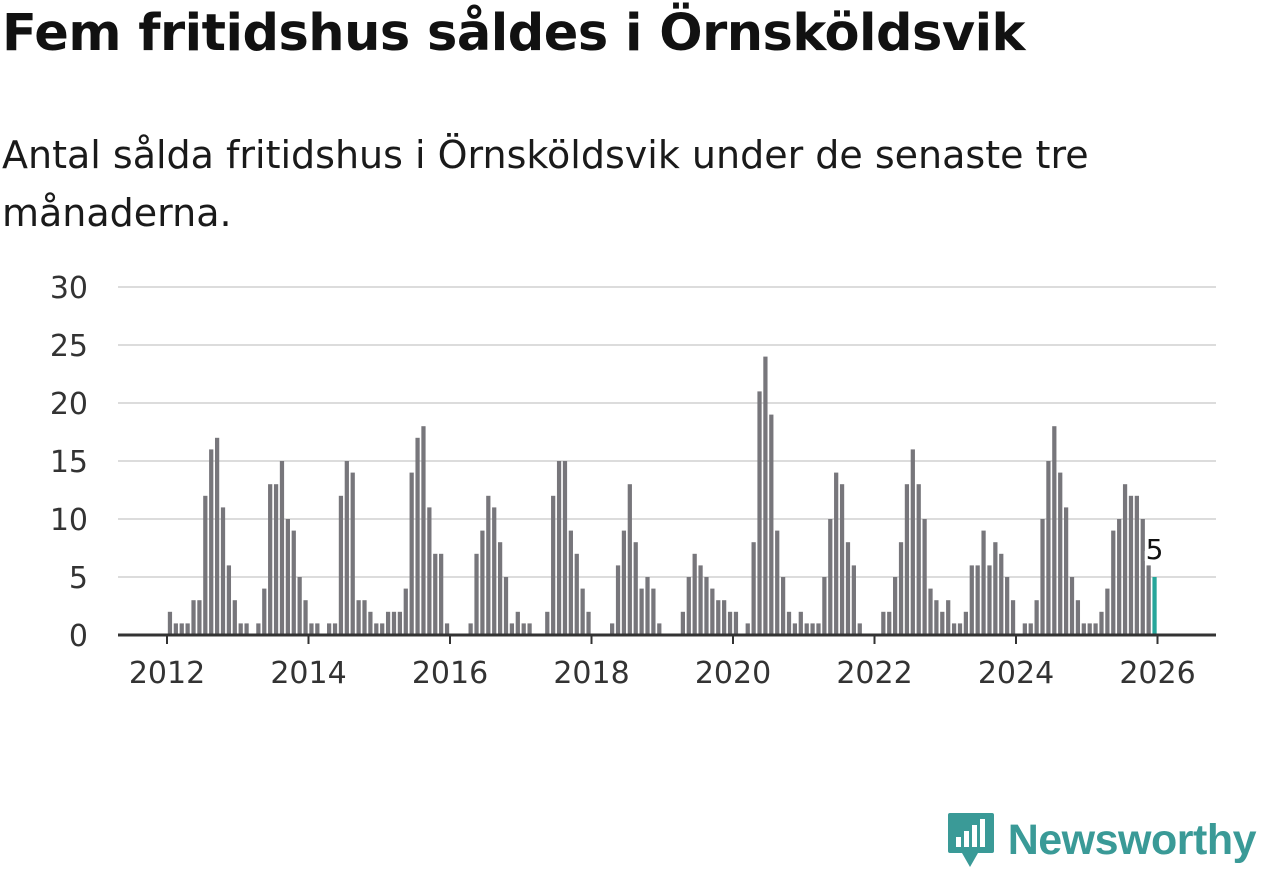  I want to click on x-tick-label: 2016, so click(450, 673).